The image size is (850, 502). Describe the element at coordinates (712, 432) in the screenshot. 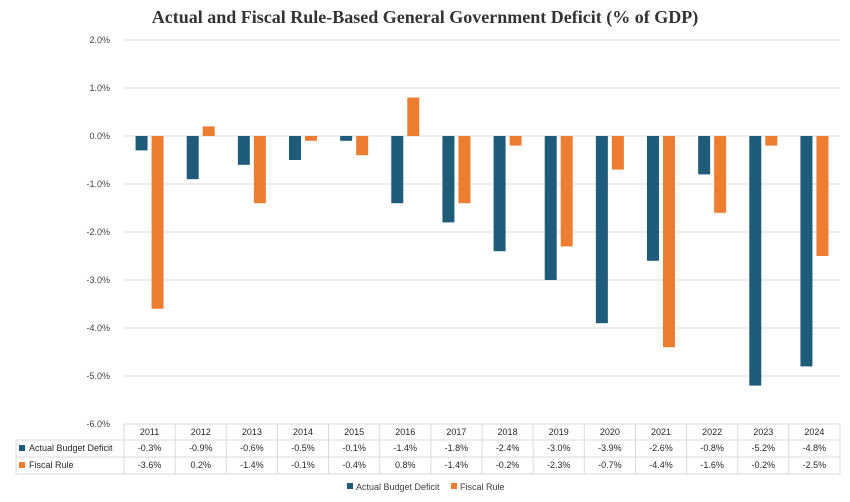

I see `x-tick-label: 2022` at that location.